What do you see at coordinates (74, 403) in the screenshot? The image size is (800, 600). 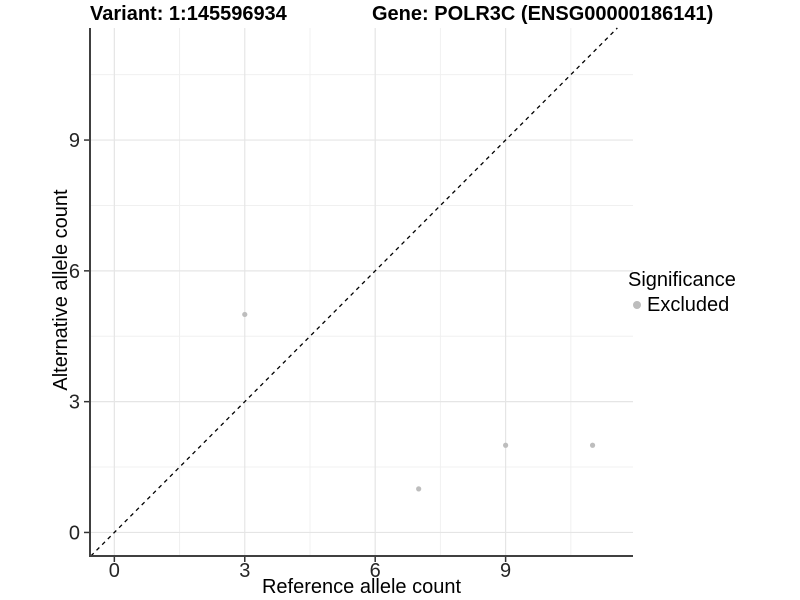 I see `y-tick-label: 3` at bounding box center [74, 403].